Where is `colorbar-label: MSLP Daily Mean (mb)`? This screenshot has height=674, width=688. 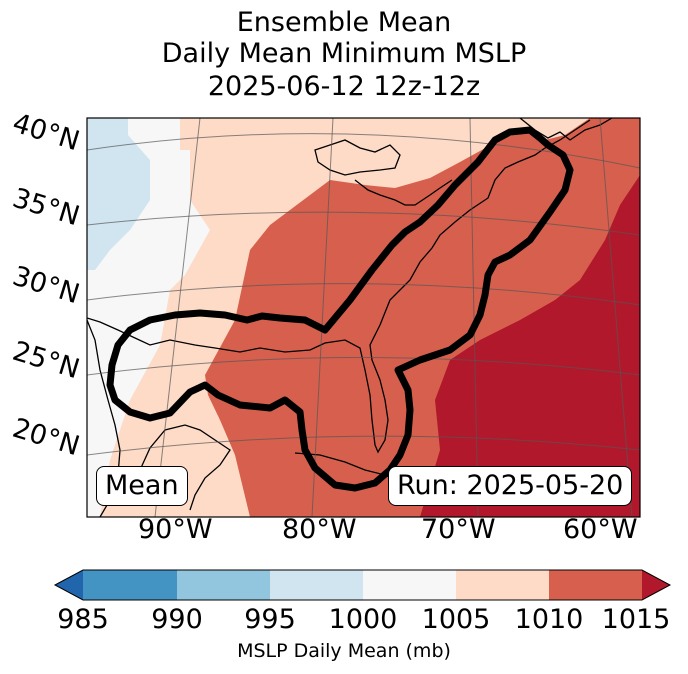 colorbar-label: MSLP Daily Mean (mb) is located at coordinates (344, 651).